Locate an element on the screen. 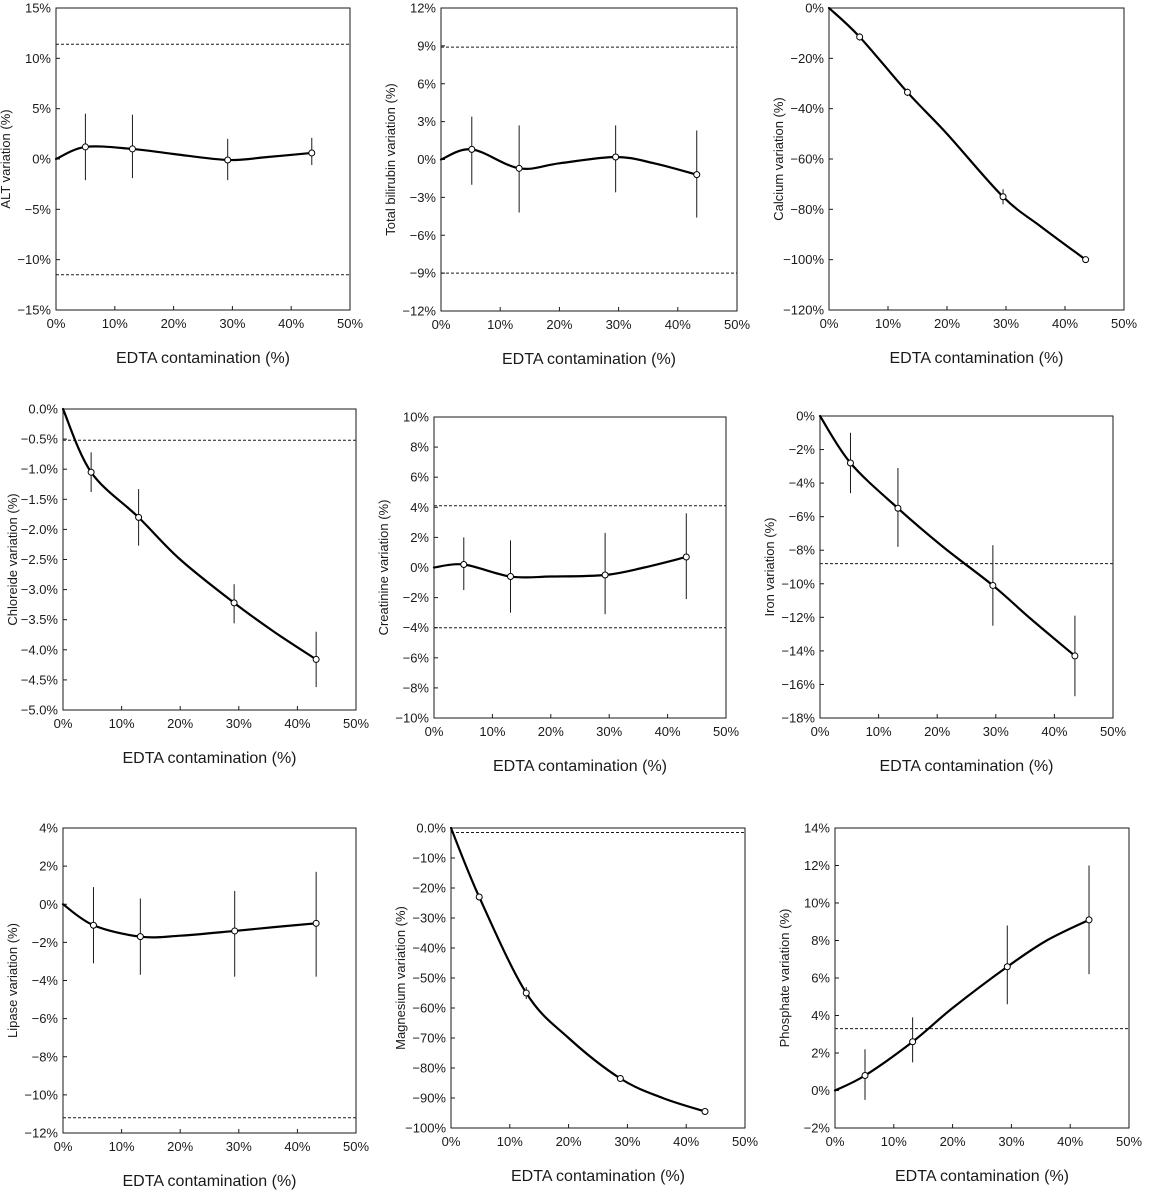 This screenshot has width=1150, height=1200. y-tick-label: −1.0% is located at coordinates (40, 469).